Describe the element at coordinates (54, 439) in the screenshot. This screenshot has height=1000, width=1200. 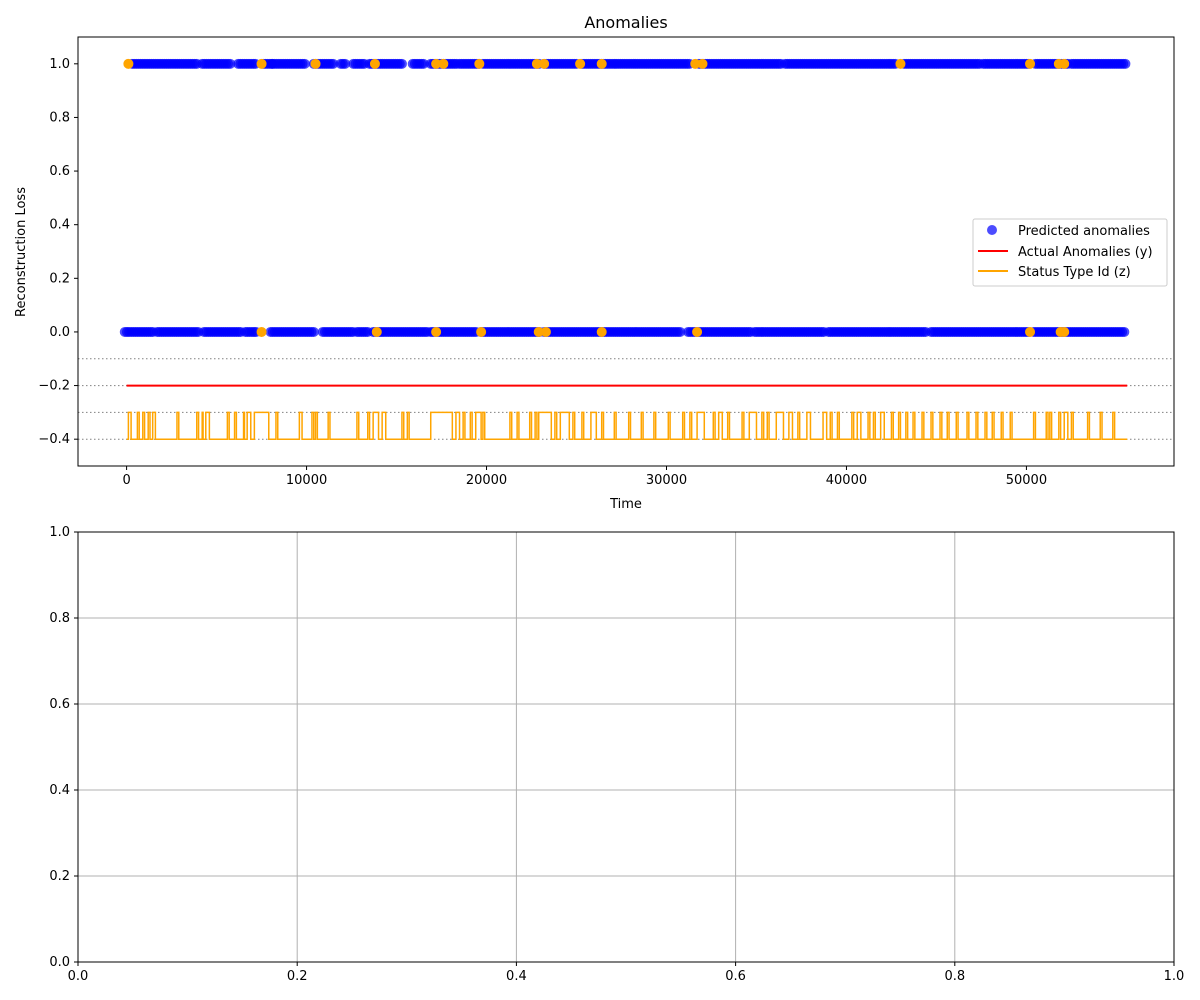
I see `y-tick-label: −0.4` at that location.